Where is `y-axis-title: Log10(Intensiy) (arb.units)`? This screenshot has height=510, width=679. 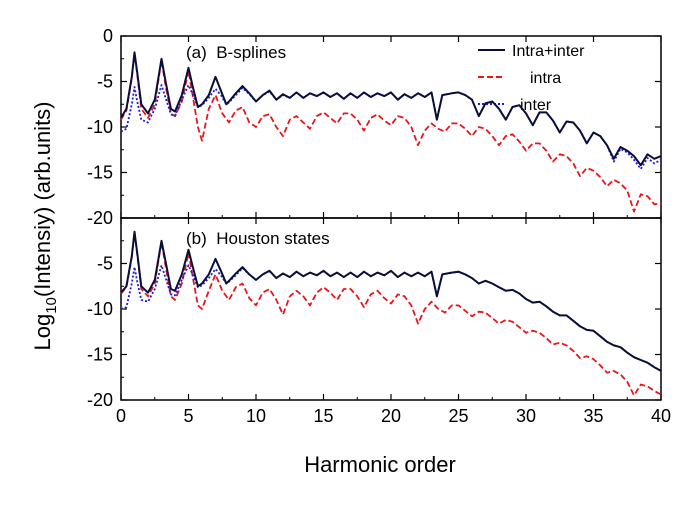
y-axis-title: Log10(Intensiy) (arb.units) is located at coordinates (45, 225).